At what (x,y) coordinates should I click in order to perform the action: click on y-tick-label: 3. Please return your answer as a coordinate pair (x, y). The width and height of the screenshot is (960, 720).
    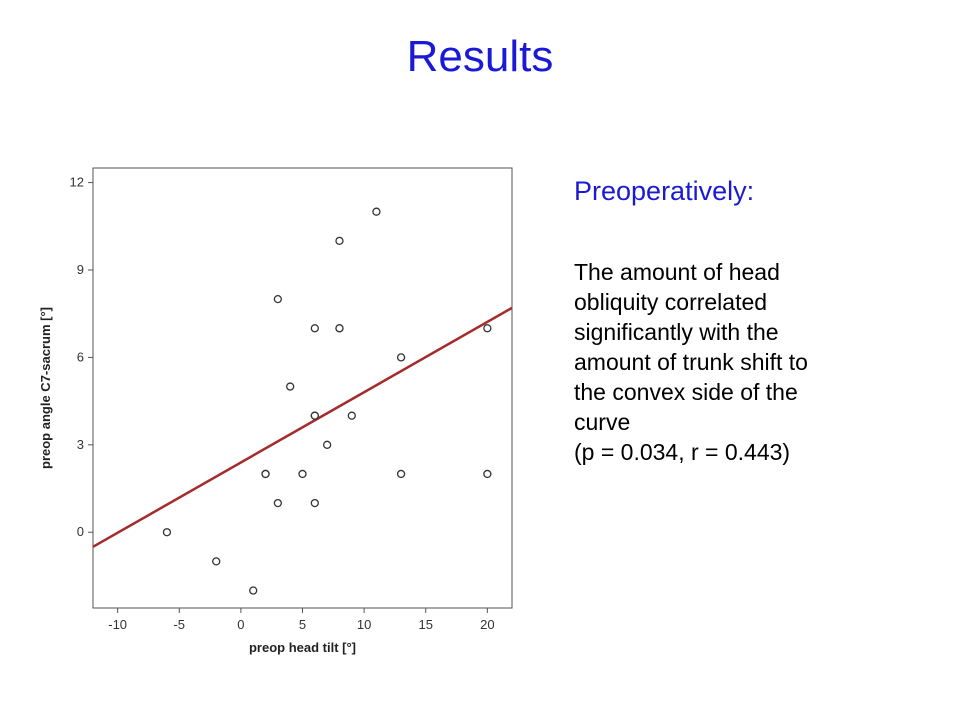
    Looking at the image, I should click on (80, 444).